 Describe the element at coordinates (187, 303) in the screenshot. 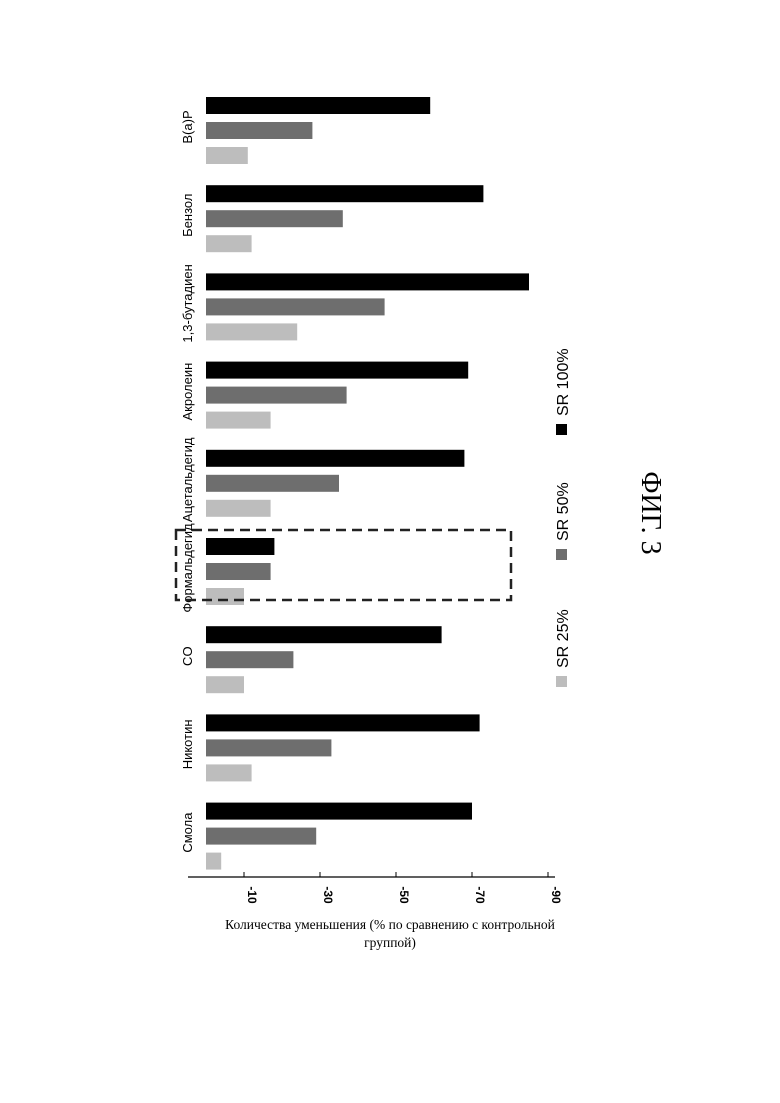

I see `category-label: 1,3-бутадиен` at that location.